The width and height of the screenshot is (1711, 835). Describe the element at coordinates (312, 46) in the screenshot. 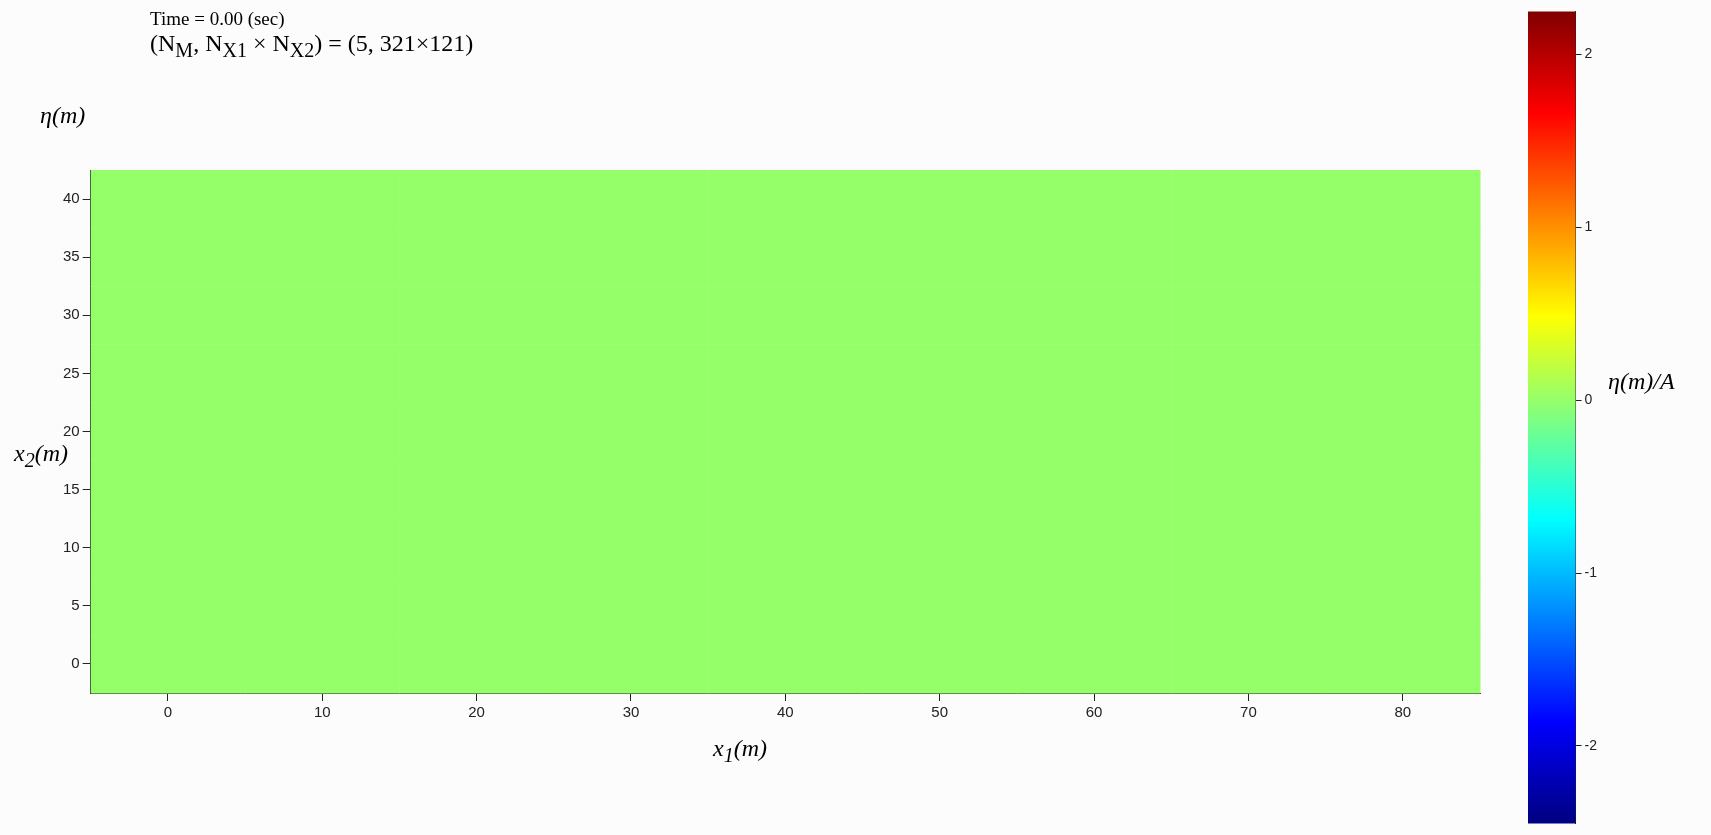

I see `chart-subtitle: (N$_{M}$, N$_{X1}$ × N$_{X2}$) = (5, 321×121)` at that location.